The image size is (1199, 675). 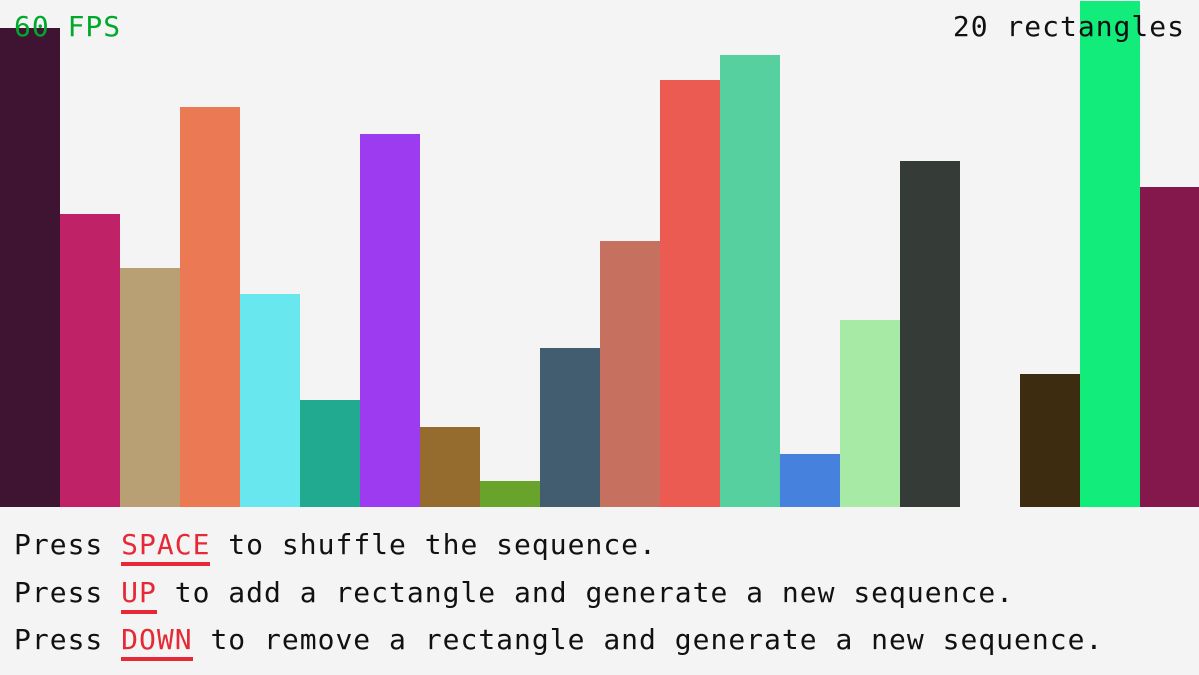 I want to click on rectangle-count: 20 rectangles, so click(x=1068, y=26).